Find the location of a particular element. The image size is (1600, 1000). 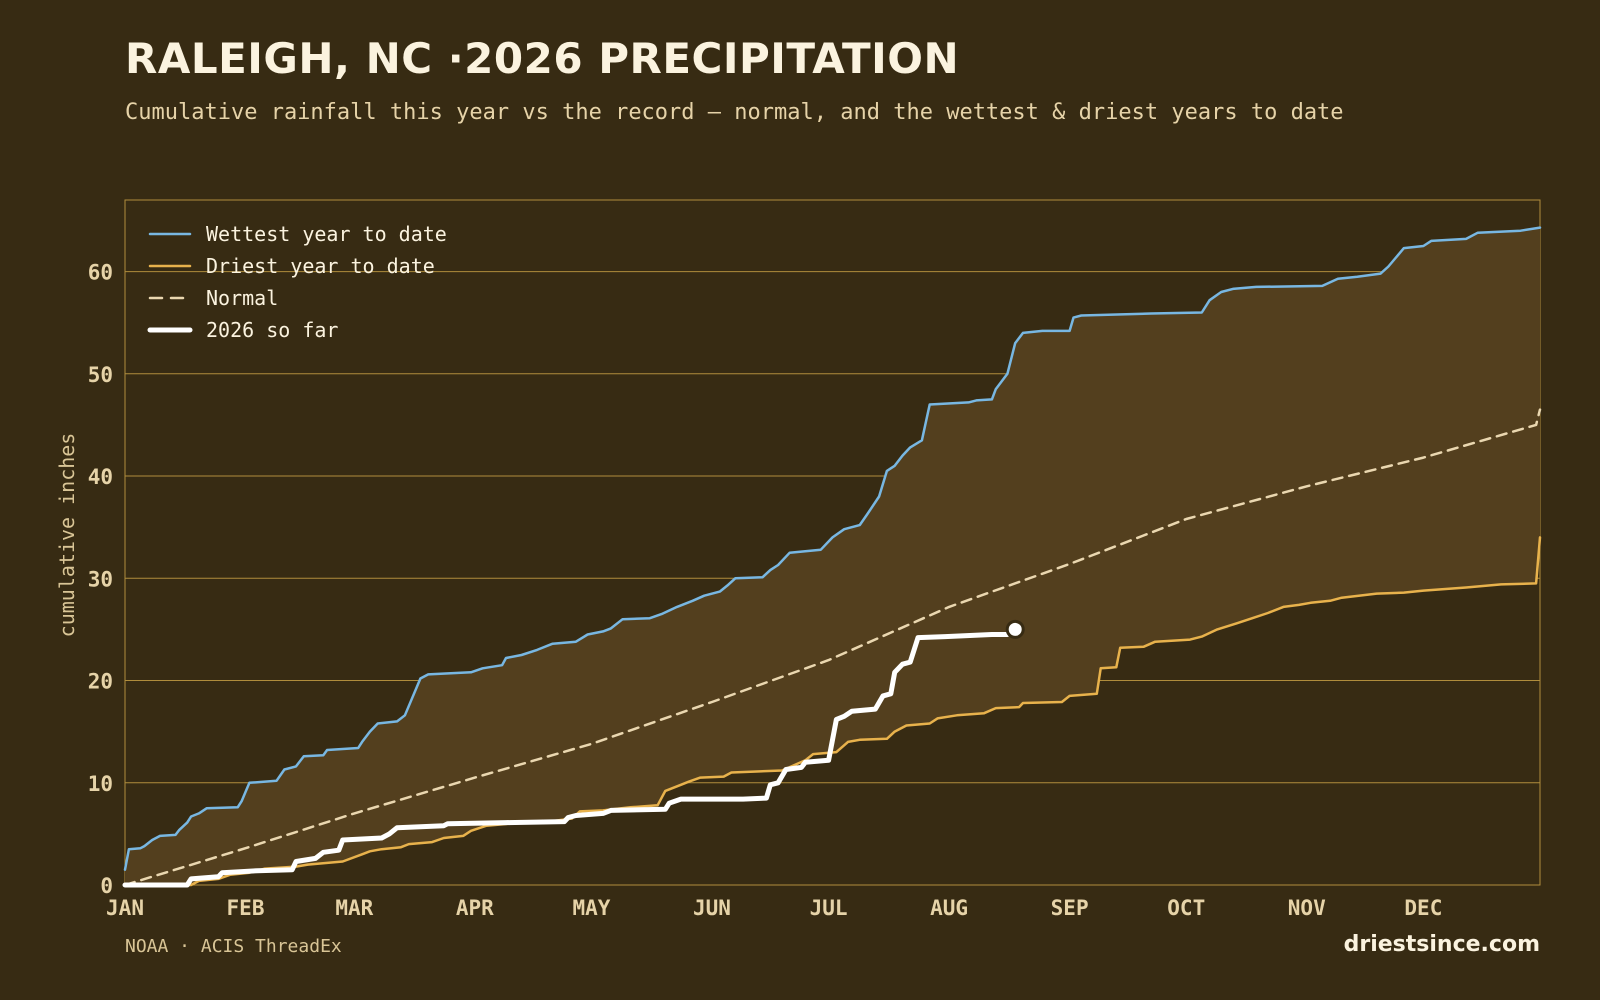

y-axis-label: cumulative inches is located at coordinates (67, 535).